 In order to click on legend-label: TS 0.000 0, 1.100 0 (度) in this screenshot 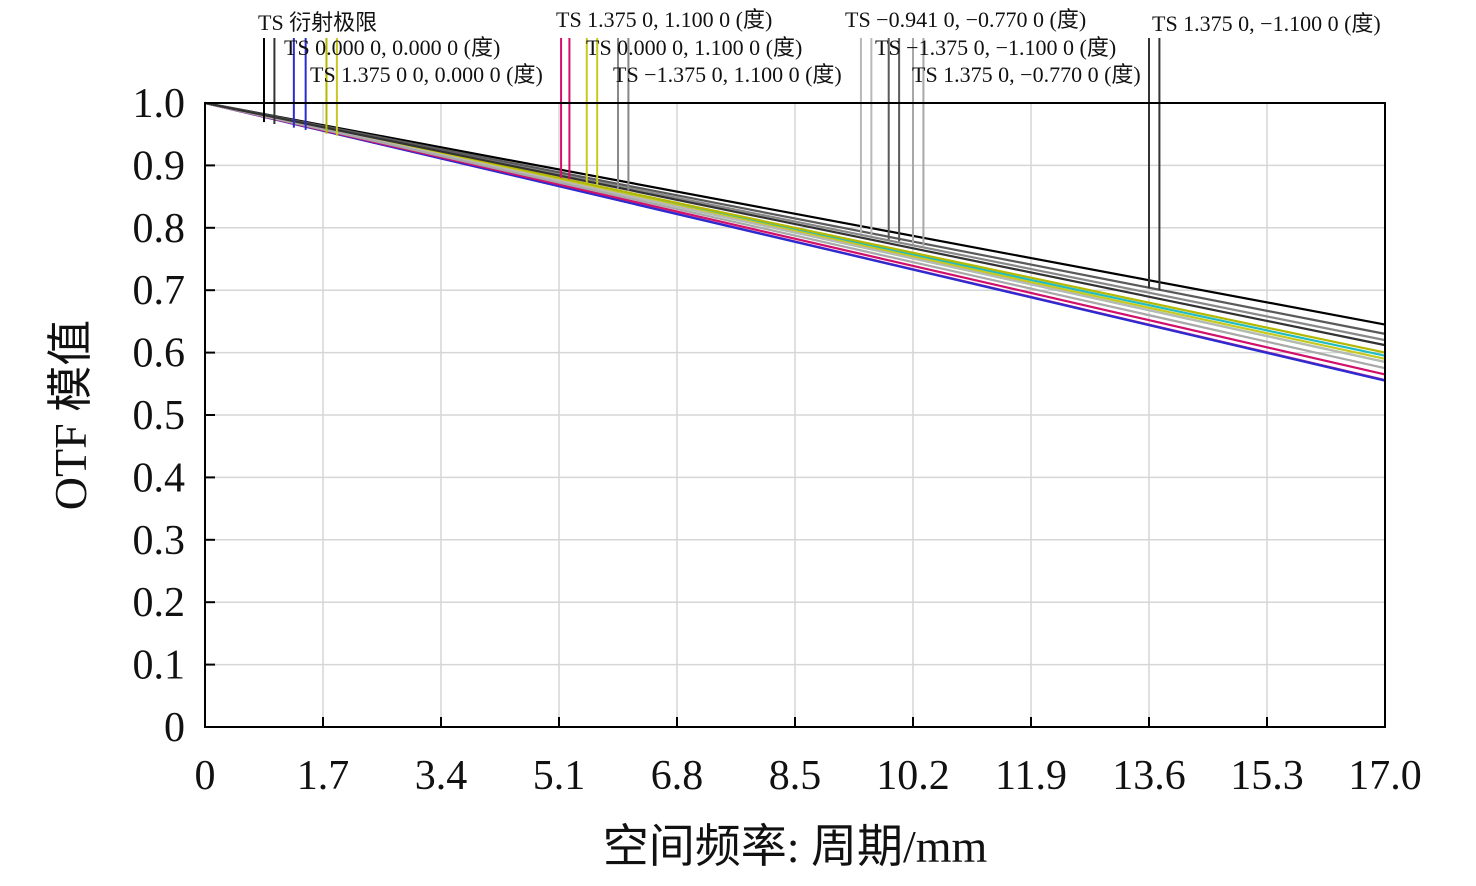, I will do `click(694, 47)`.